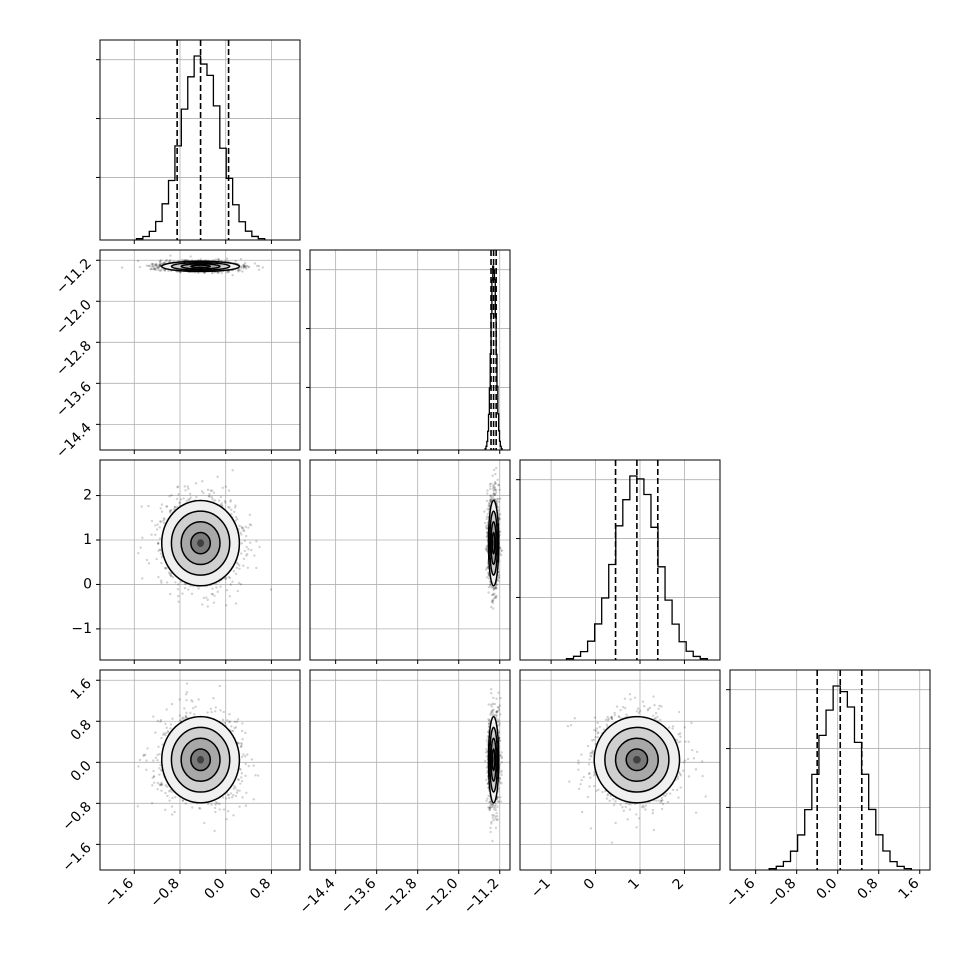  I want to click on panel-frame, so click(410, 560).